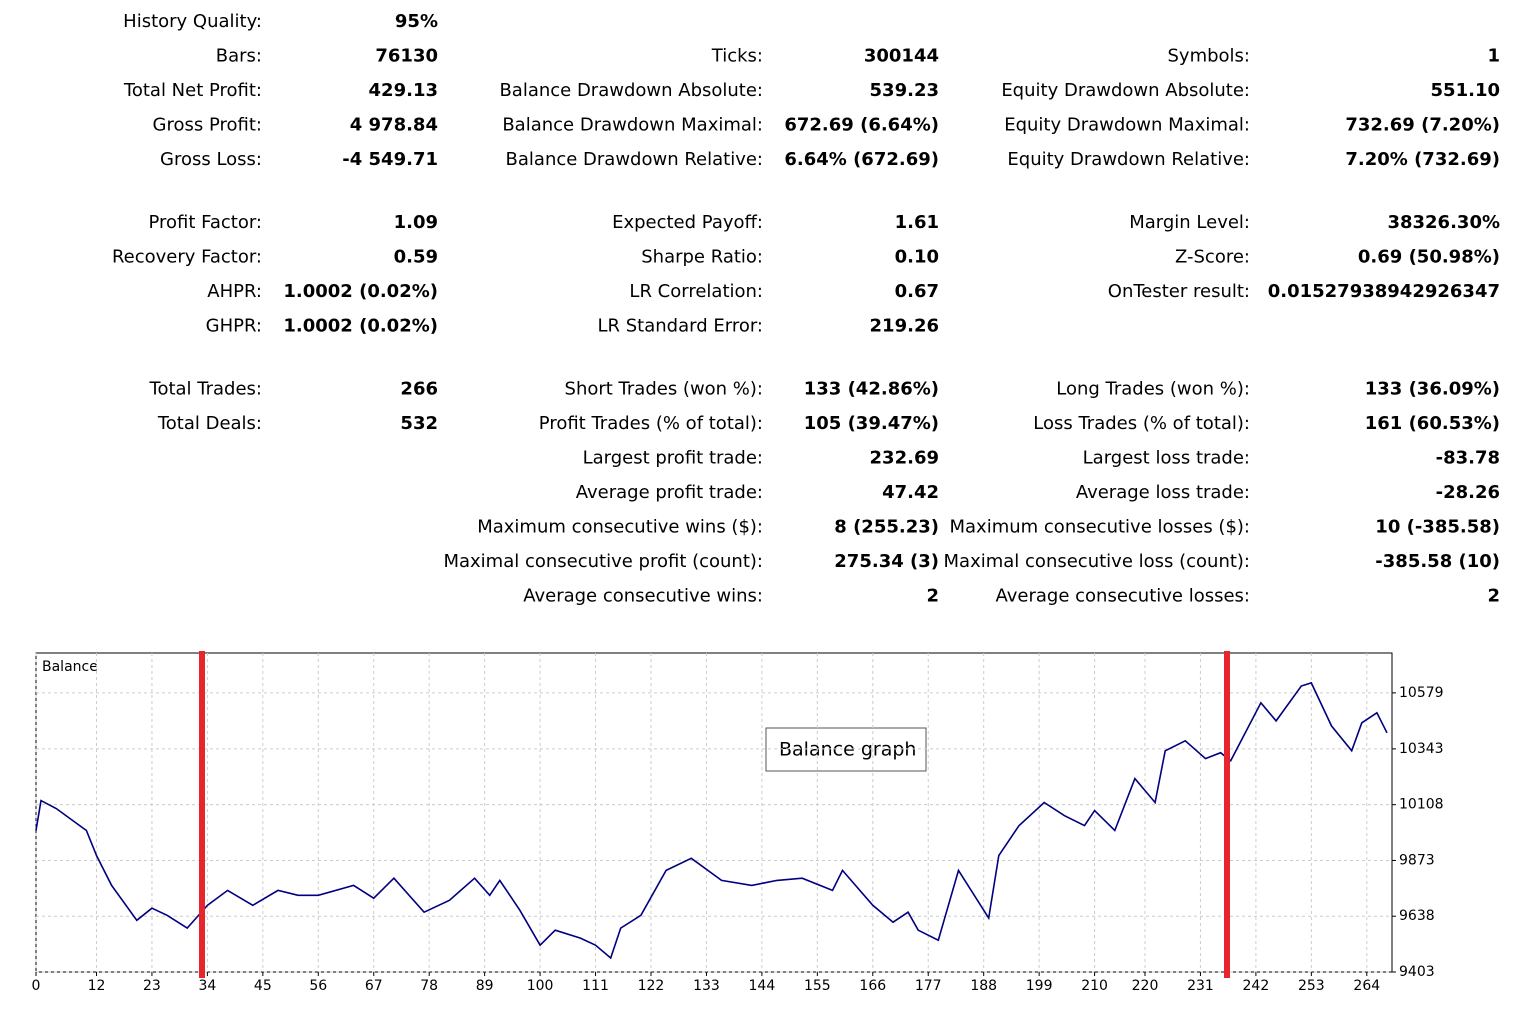 The image size is (1536, 1010). I want to click on stat-label: Largest loss trade:, so click(1166, 458).